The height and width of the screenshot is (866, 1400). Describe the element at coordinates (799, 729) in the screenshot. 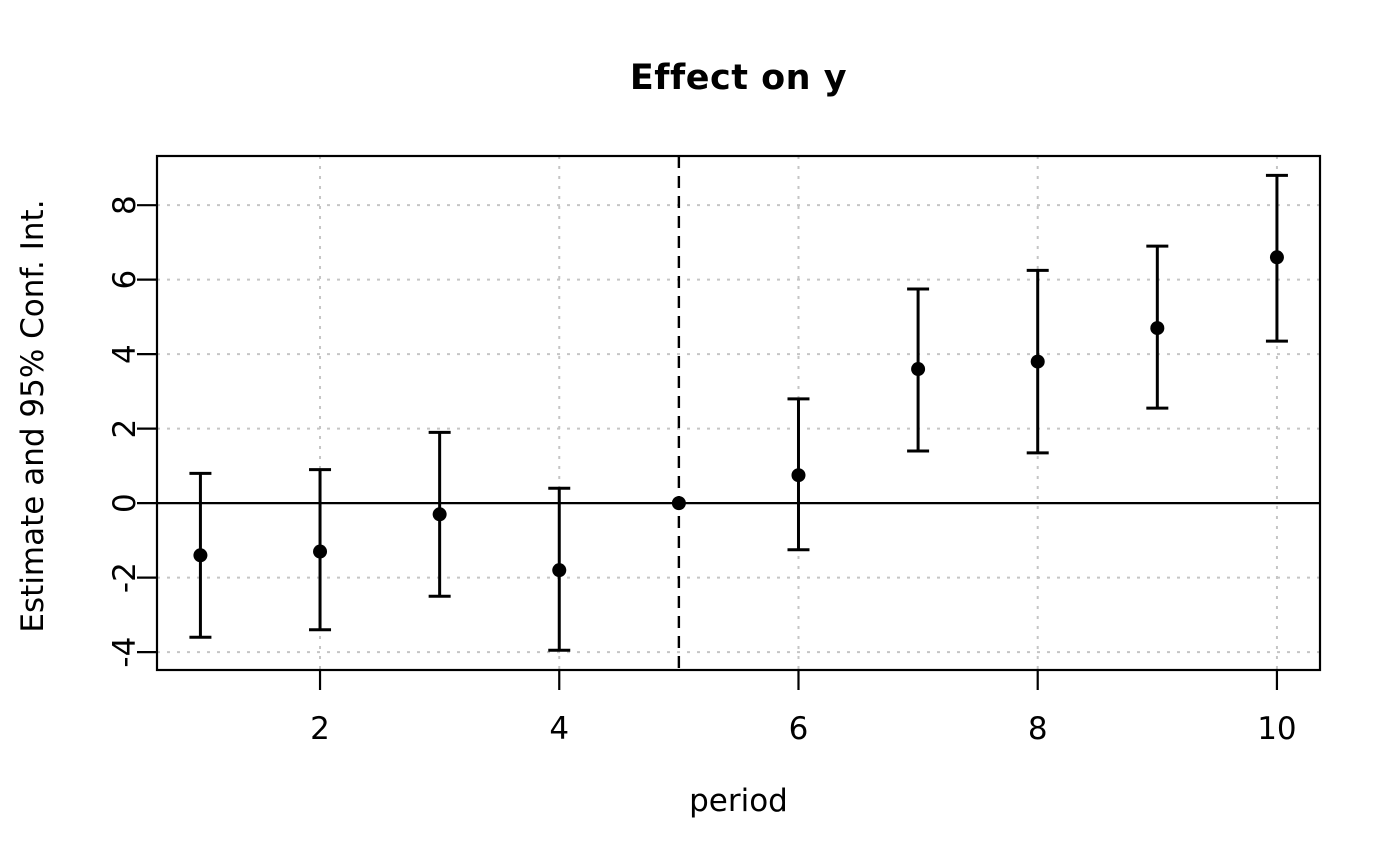

I see `x-tick-label-6: 6` at that location.